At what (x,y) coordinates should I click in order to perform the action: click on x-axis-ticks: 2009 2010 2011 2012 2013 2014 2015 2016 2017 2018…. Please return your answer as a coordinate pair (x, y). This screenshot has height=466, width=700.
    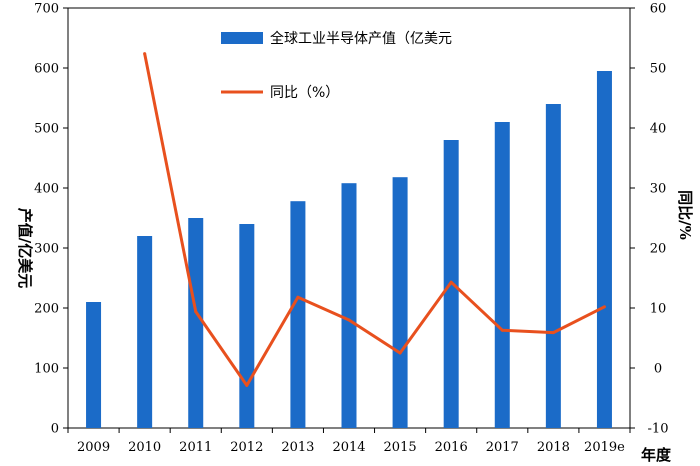
    Looking at the image, I should click on (349, 441).